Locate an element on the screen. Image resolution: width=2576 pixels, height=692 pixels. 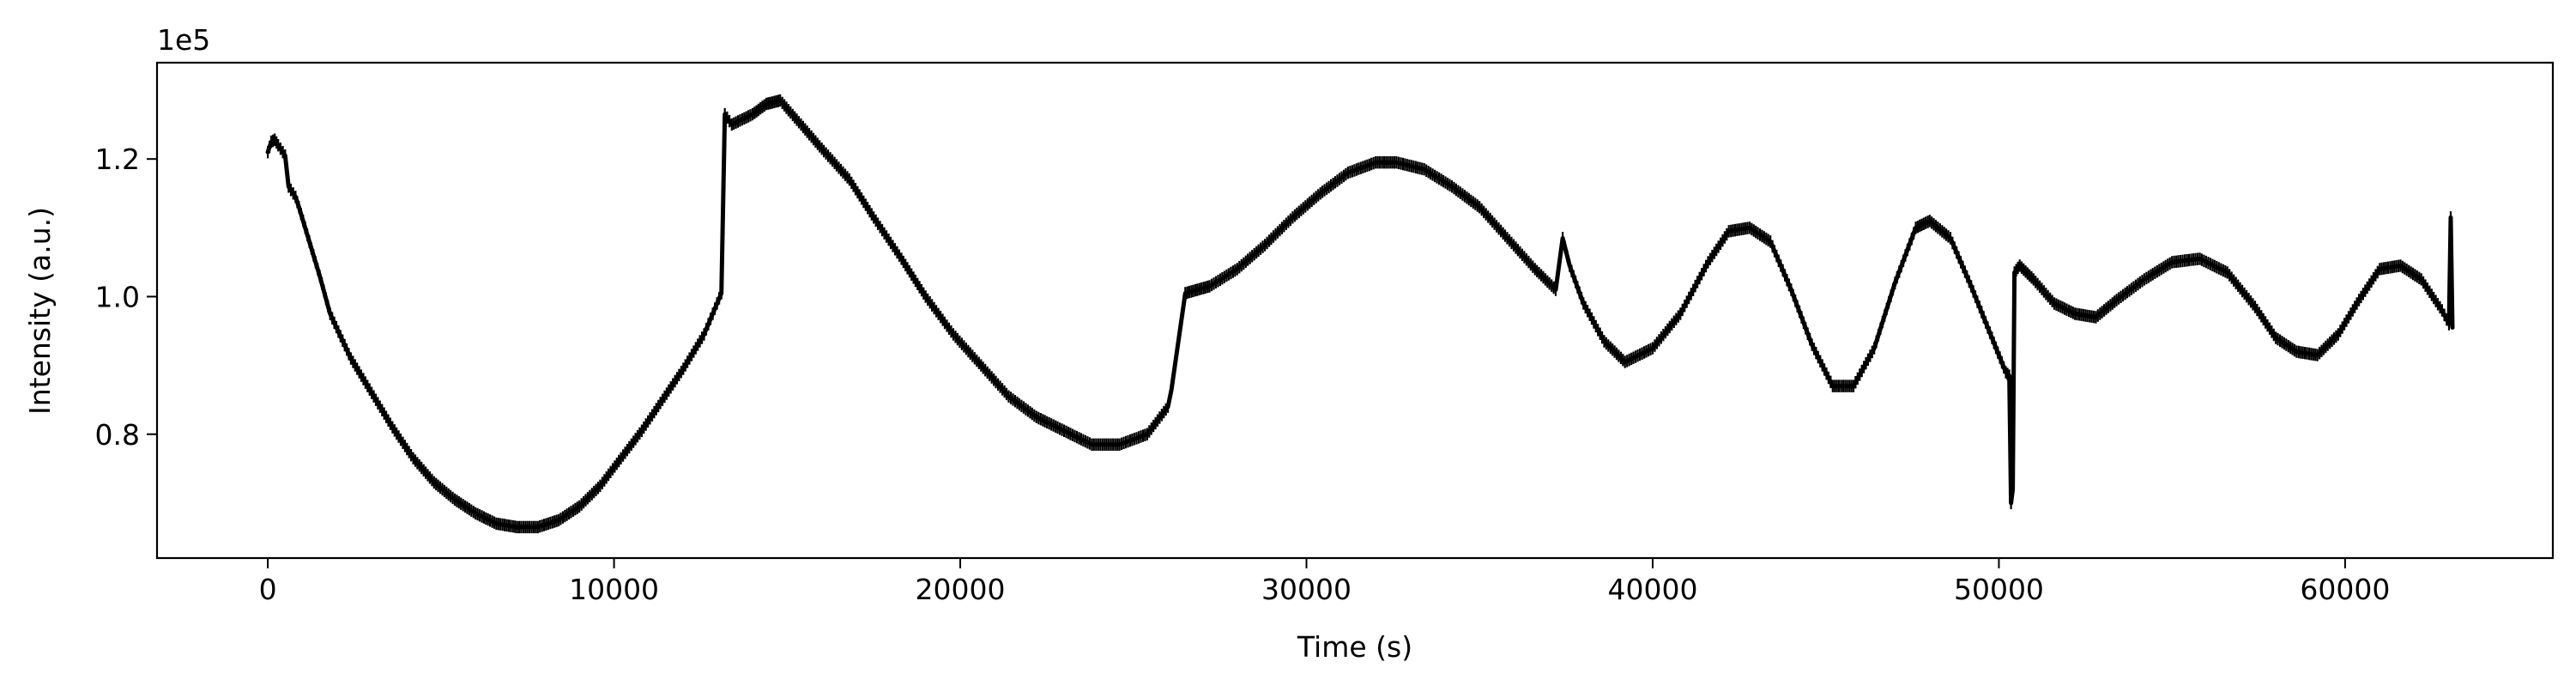
y-axis: 0.8 1.0 1.2 is located at coordinates (126, 297).